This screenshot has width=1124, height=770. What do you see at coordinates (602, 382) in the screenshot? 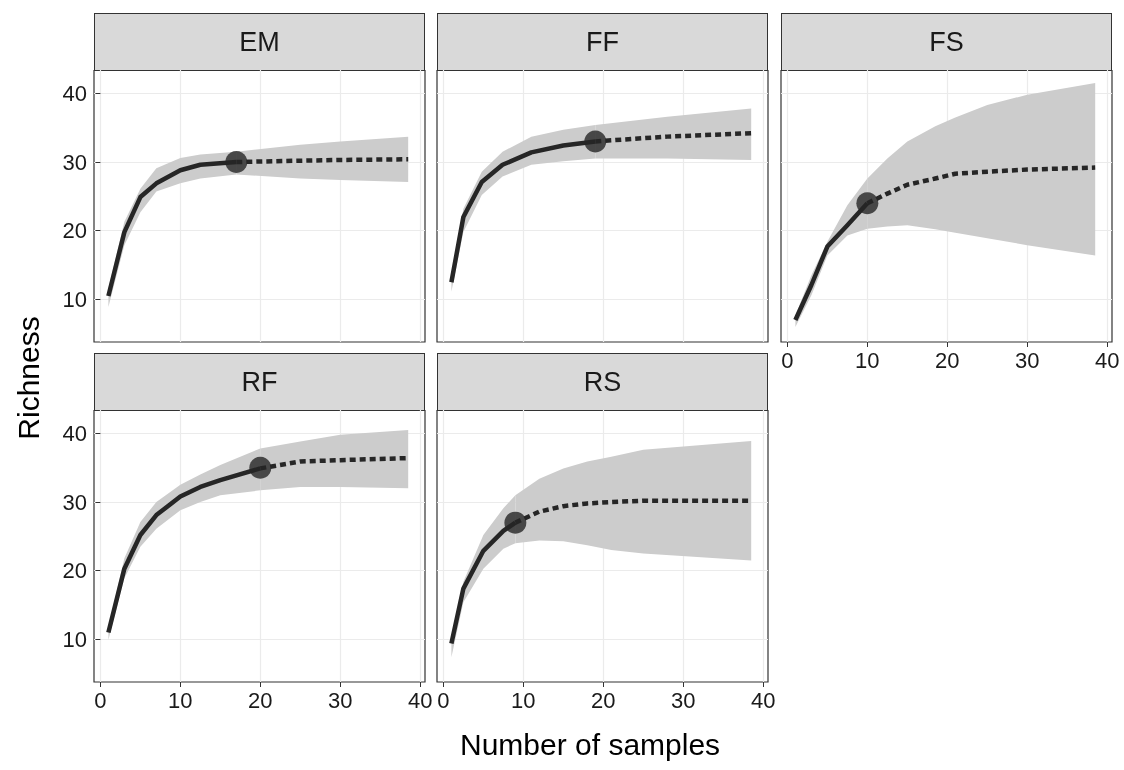
I see `chart-title: RS` at bounding box center [602, 382].